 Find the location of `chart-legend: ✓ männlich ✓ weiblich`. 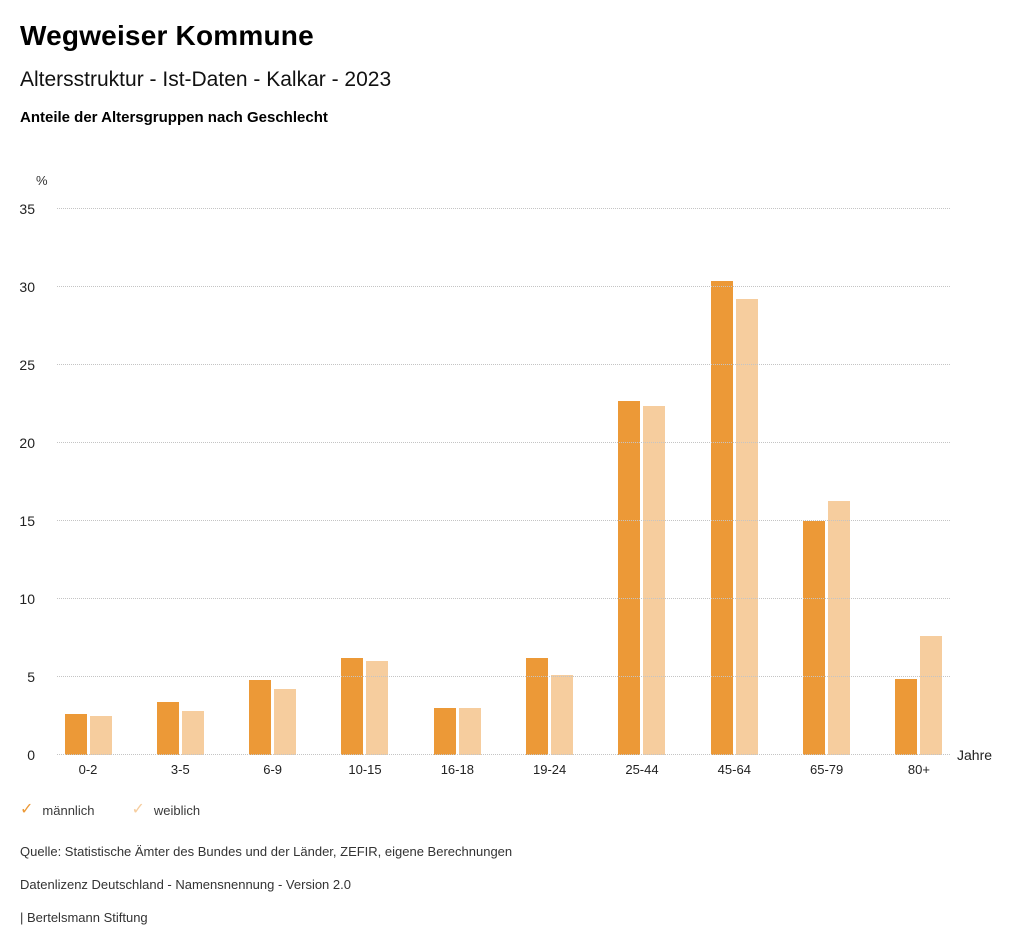

chart-legend: ✓ männlich ✓ weiblich is located at coordinates (110, 810).